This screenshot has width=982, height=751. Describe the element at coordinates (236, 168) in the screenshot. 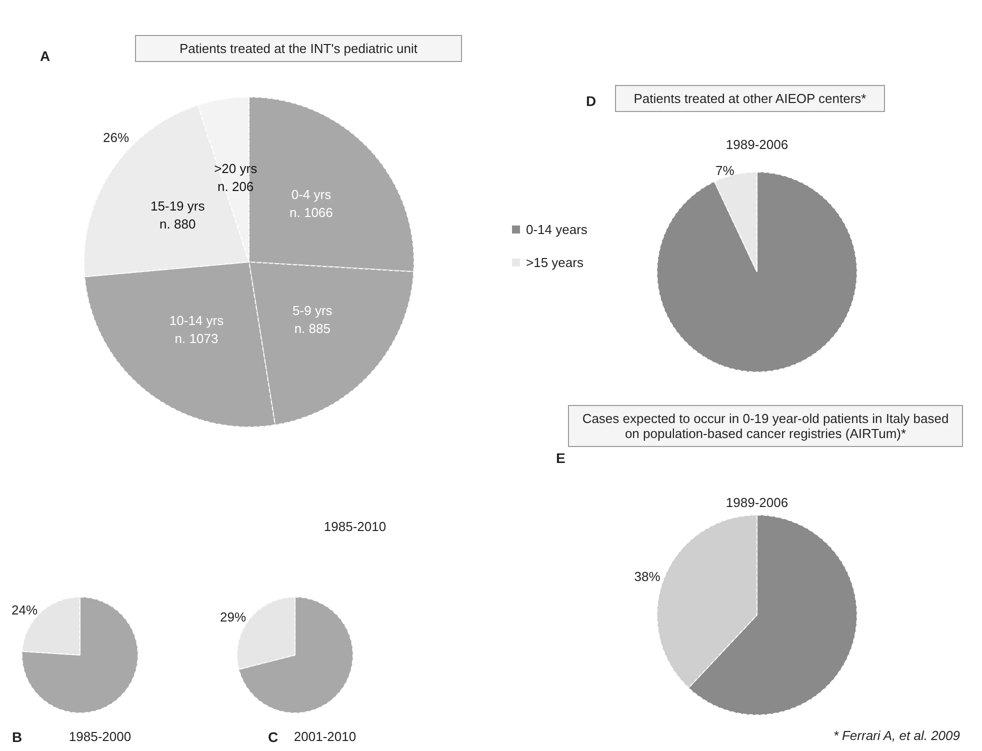

I see `slice-label: >20 yrs` at that location.